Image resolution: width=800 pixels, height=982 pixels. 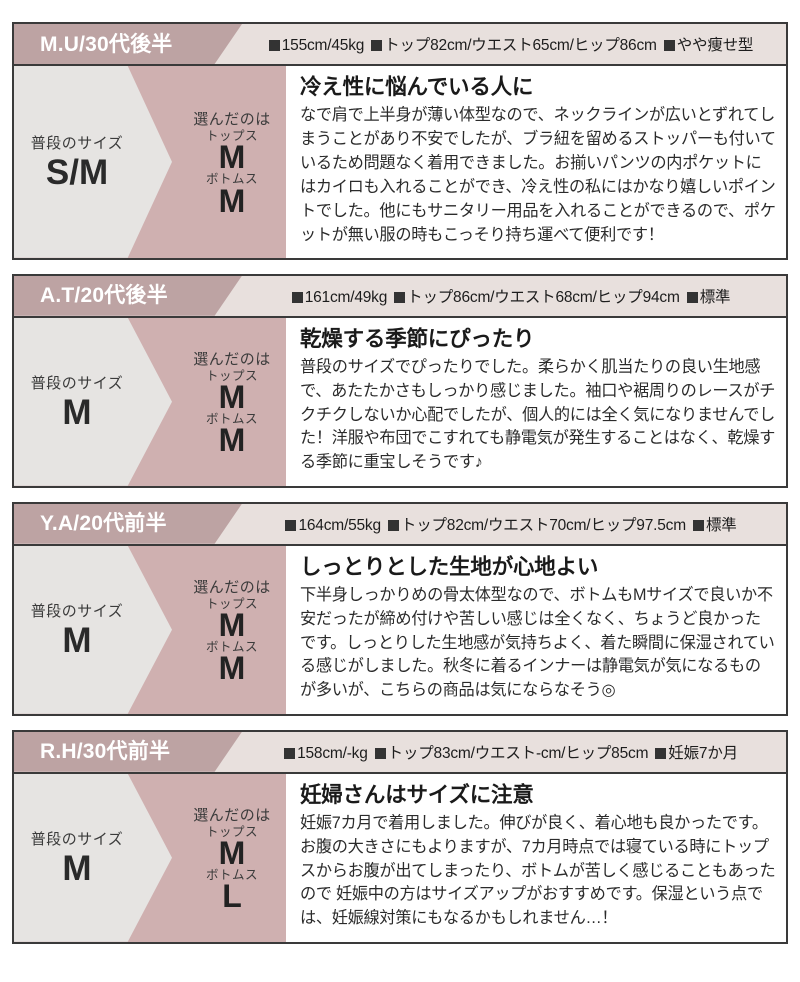 What do you see at coordinates (104, 296) in the screenshot?
I see `reviewer-name: A.T/20代後半` at bounding box center [104, 296].